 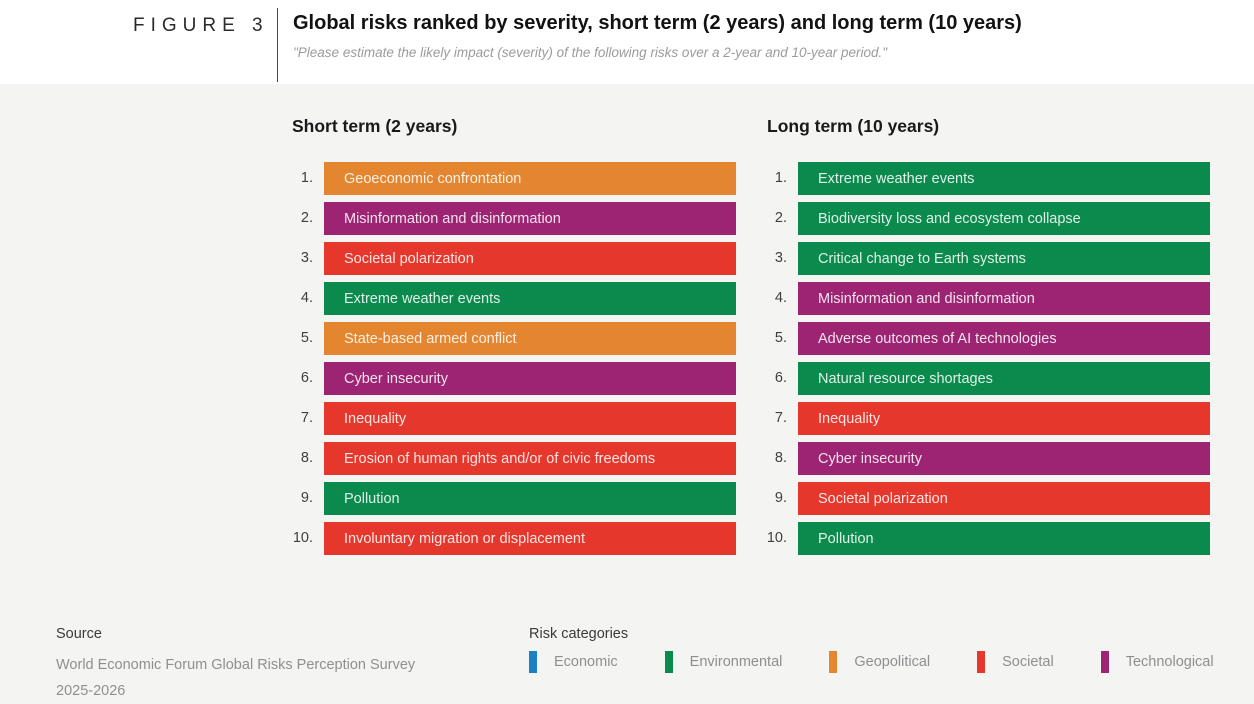 What do you see at coordinates (375, 418) in the screenshot?
I see `risk-bar-label: Inequality` at bounding box center [375, 418].